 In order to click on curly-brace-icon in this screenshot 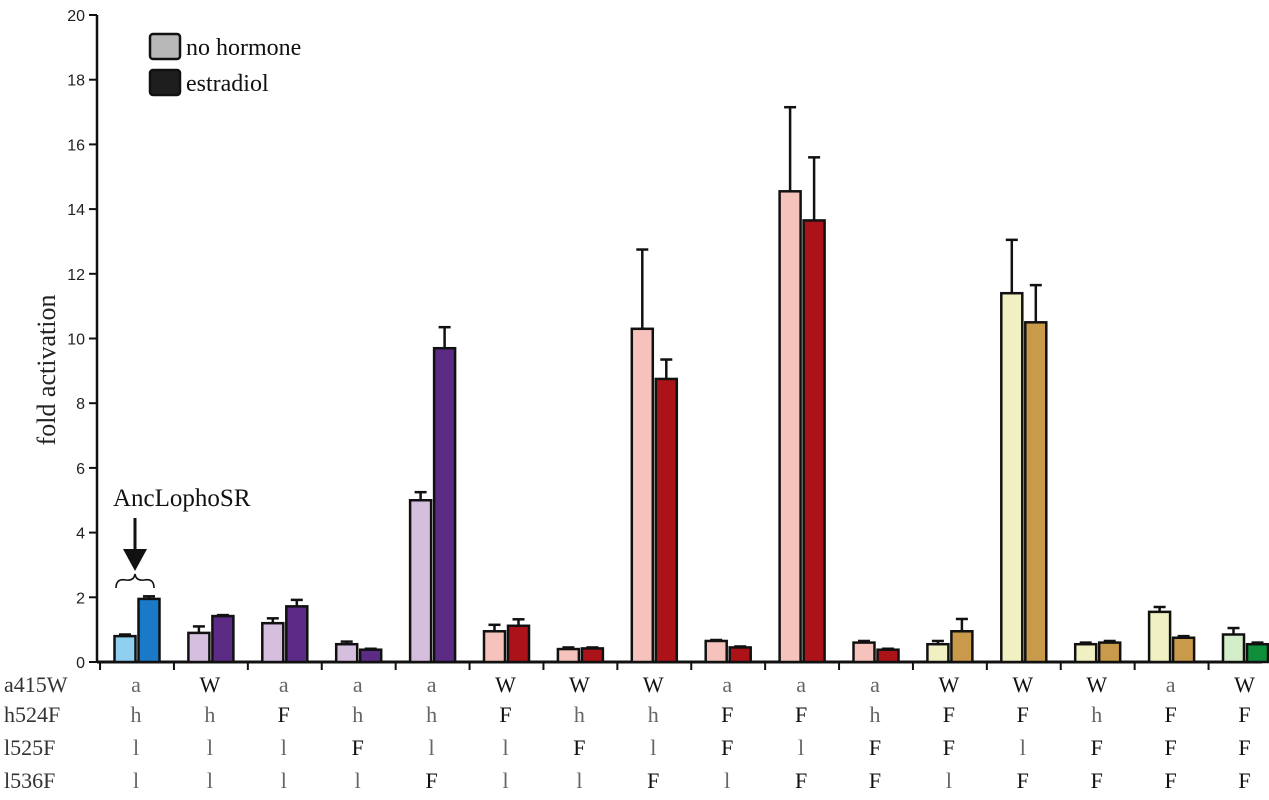, I will do `click(135, 581)`.